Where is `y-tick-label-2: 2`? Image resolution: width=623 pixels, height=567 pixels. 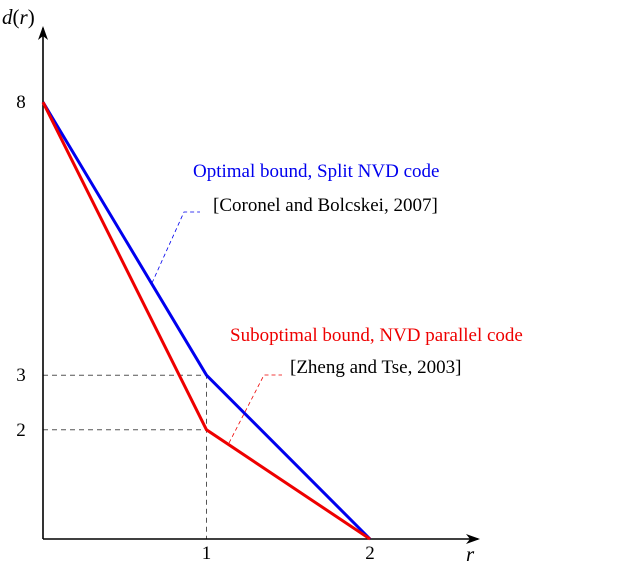
y-tick-label-2: 2 is located at coordinates (21, 430).